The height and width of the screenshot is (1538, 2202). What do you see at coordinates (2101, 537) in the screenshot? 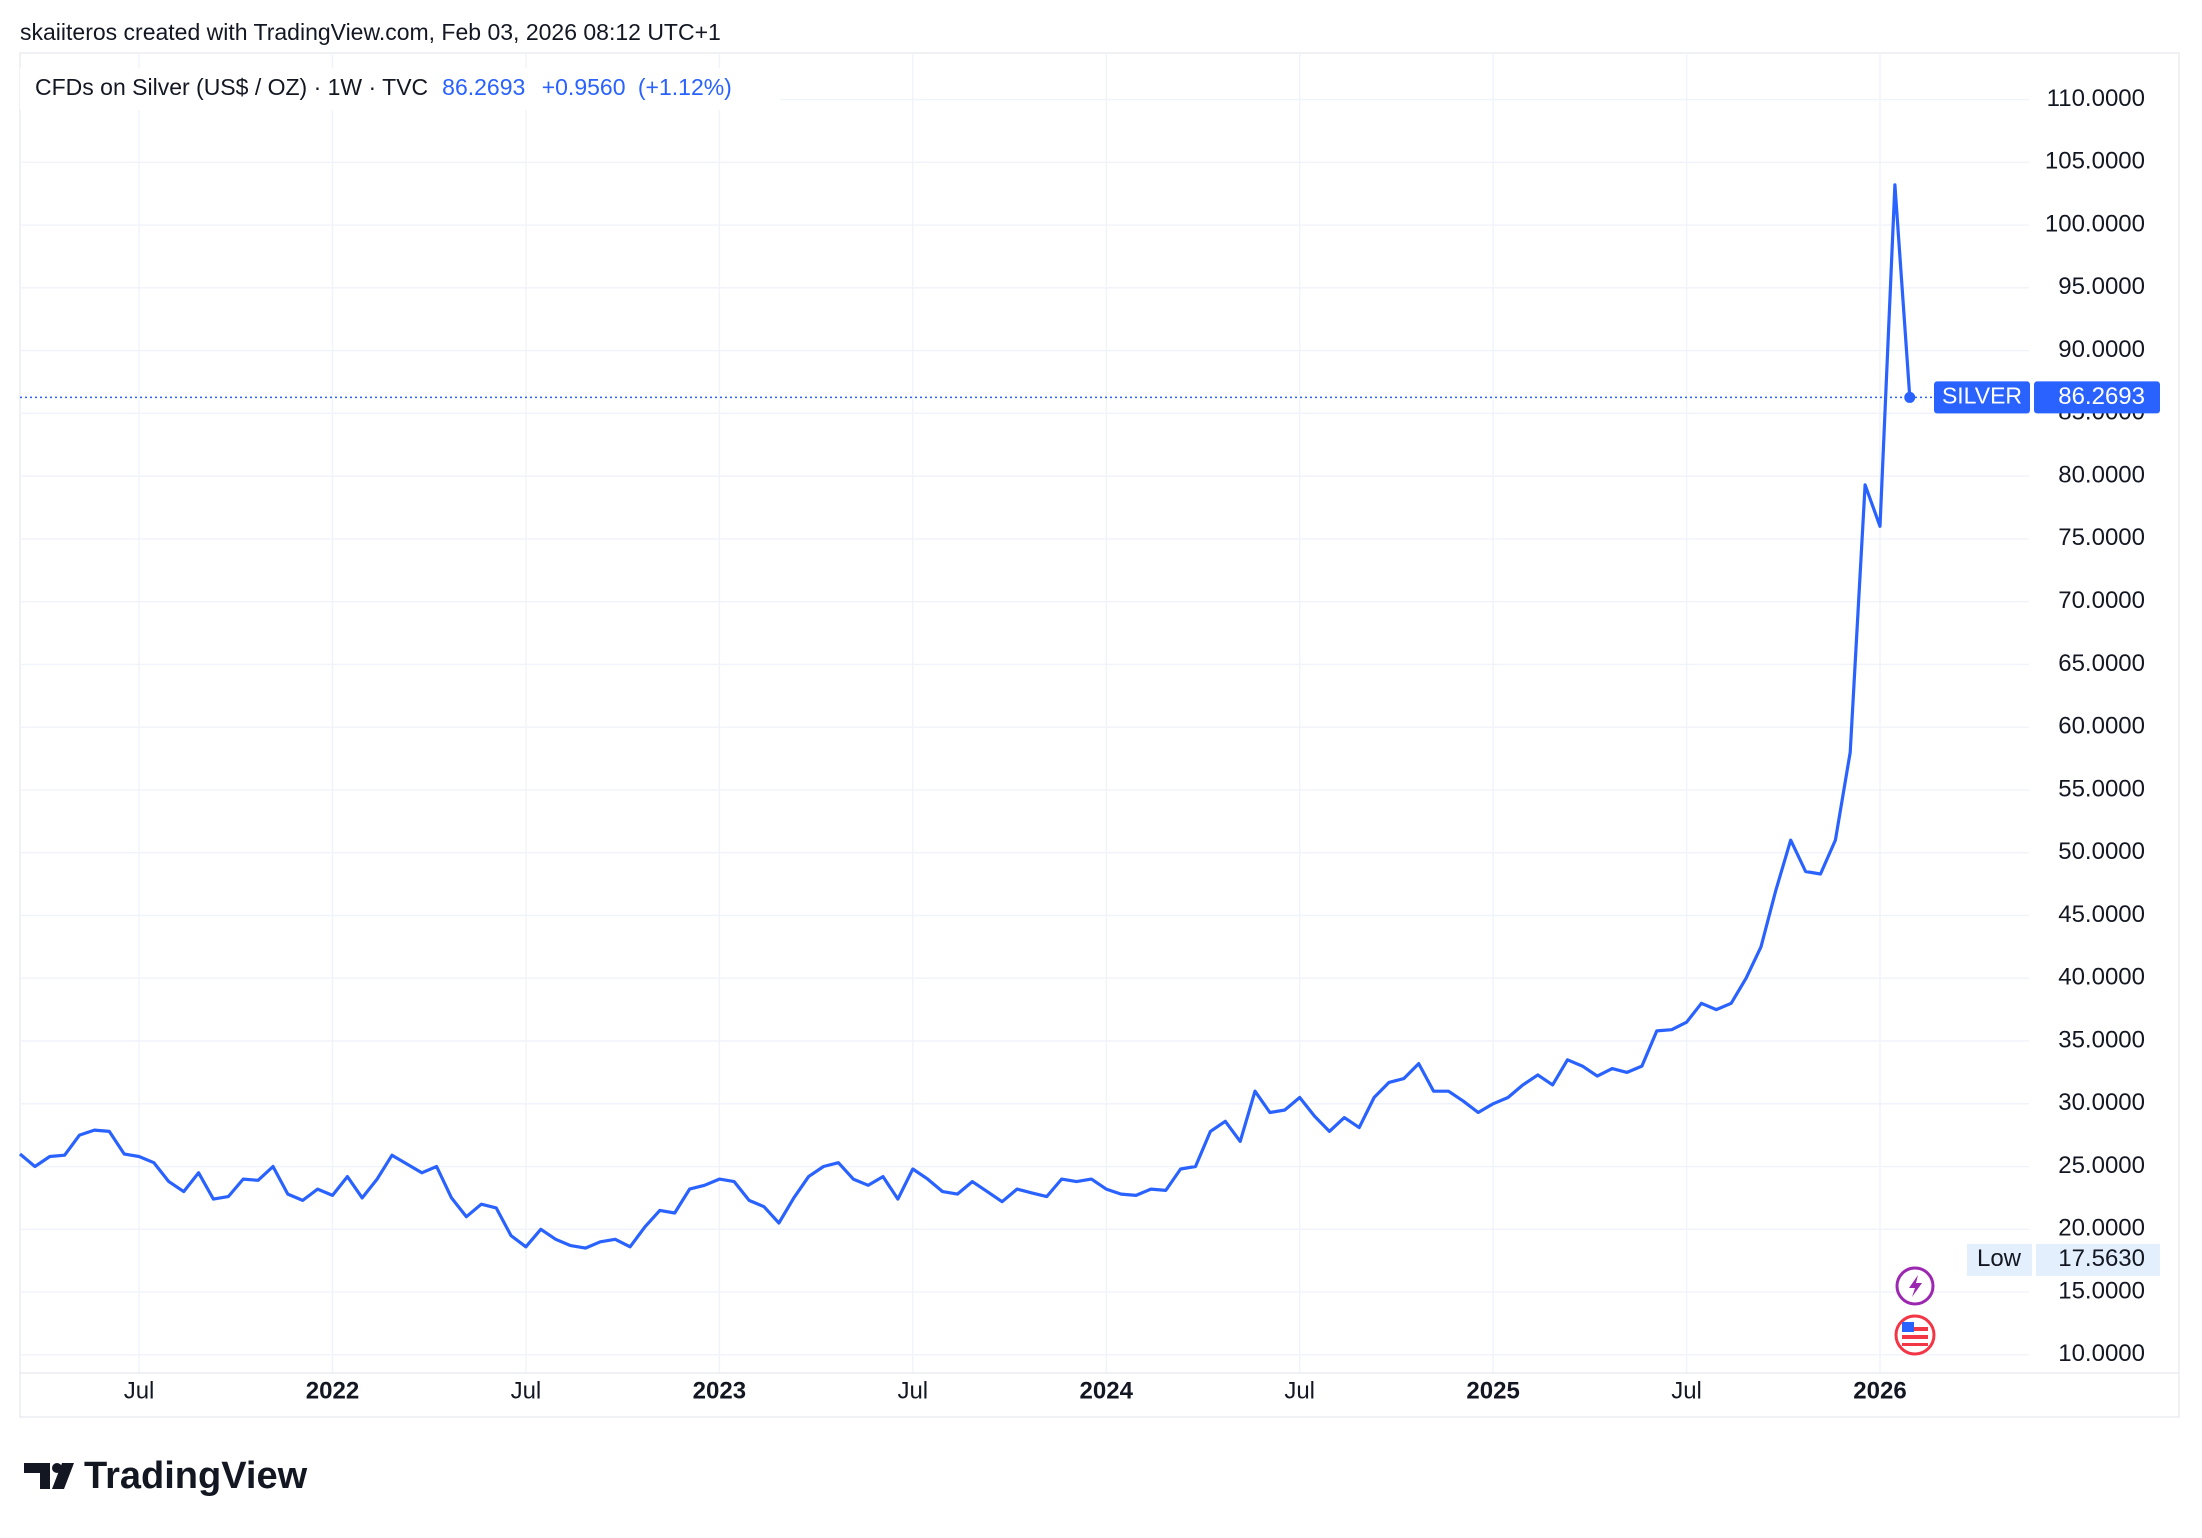
I see `y-tick-label: 75.0000` at bounding box center [2101, 537].